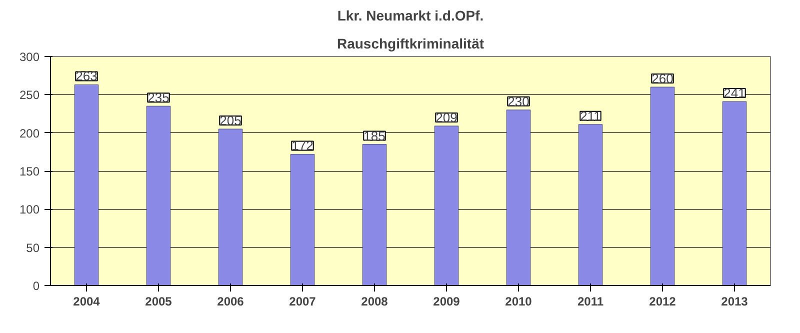 Image resolution: width=800 pixels, height=333 pixels. What do you see at coordinates (303, 146) in the screenshot?
I see `data-label: 172` at bounding box center [303, 146].